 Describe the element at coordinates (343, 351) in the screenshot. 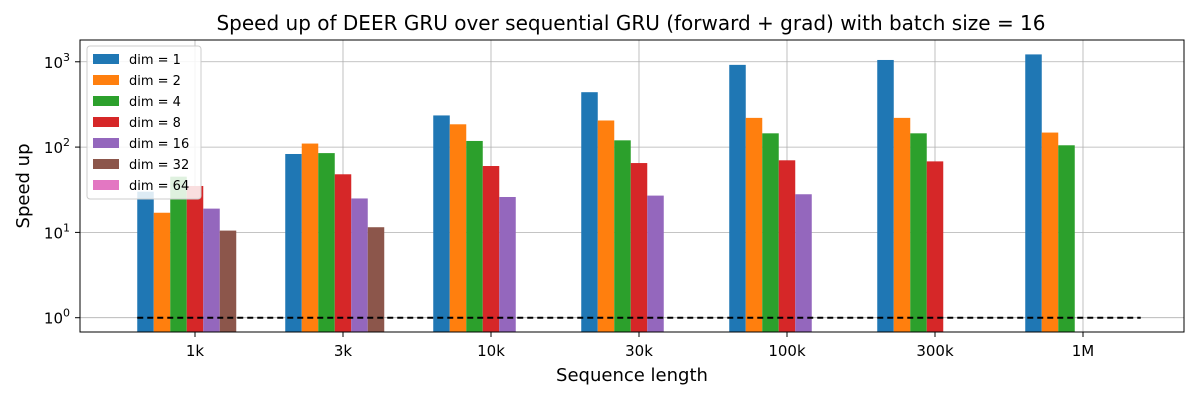

I see `x-tick-label: 3k` at that location.